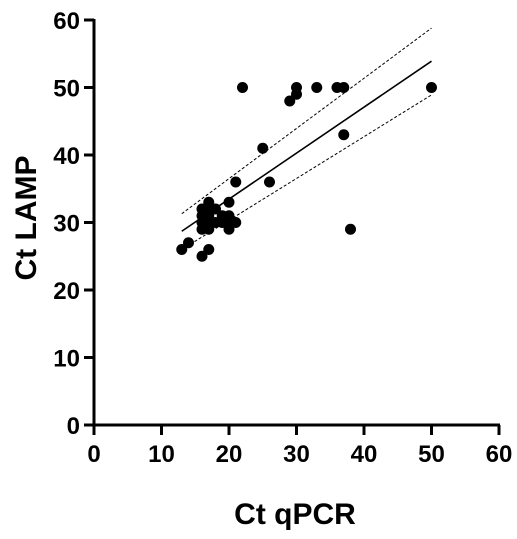  I want to click on y-tick-label: 10, so click(66, 359).